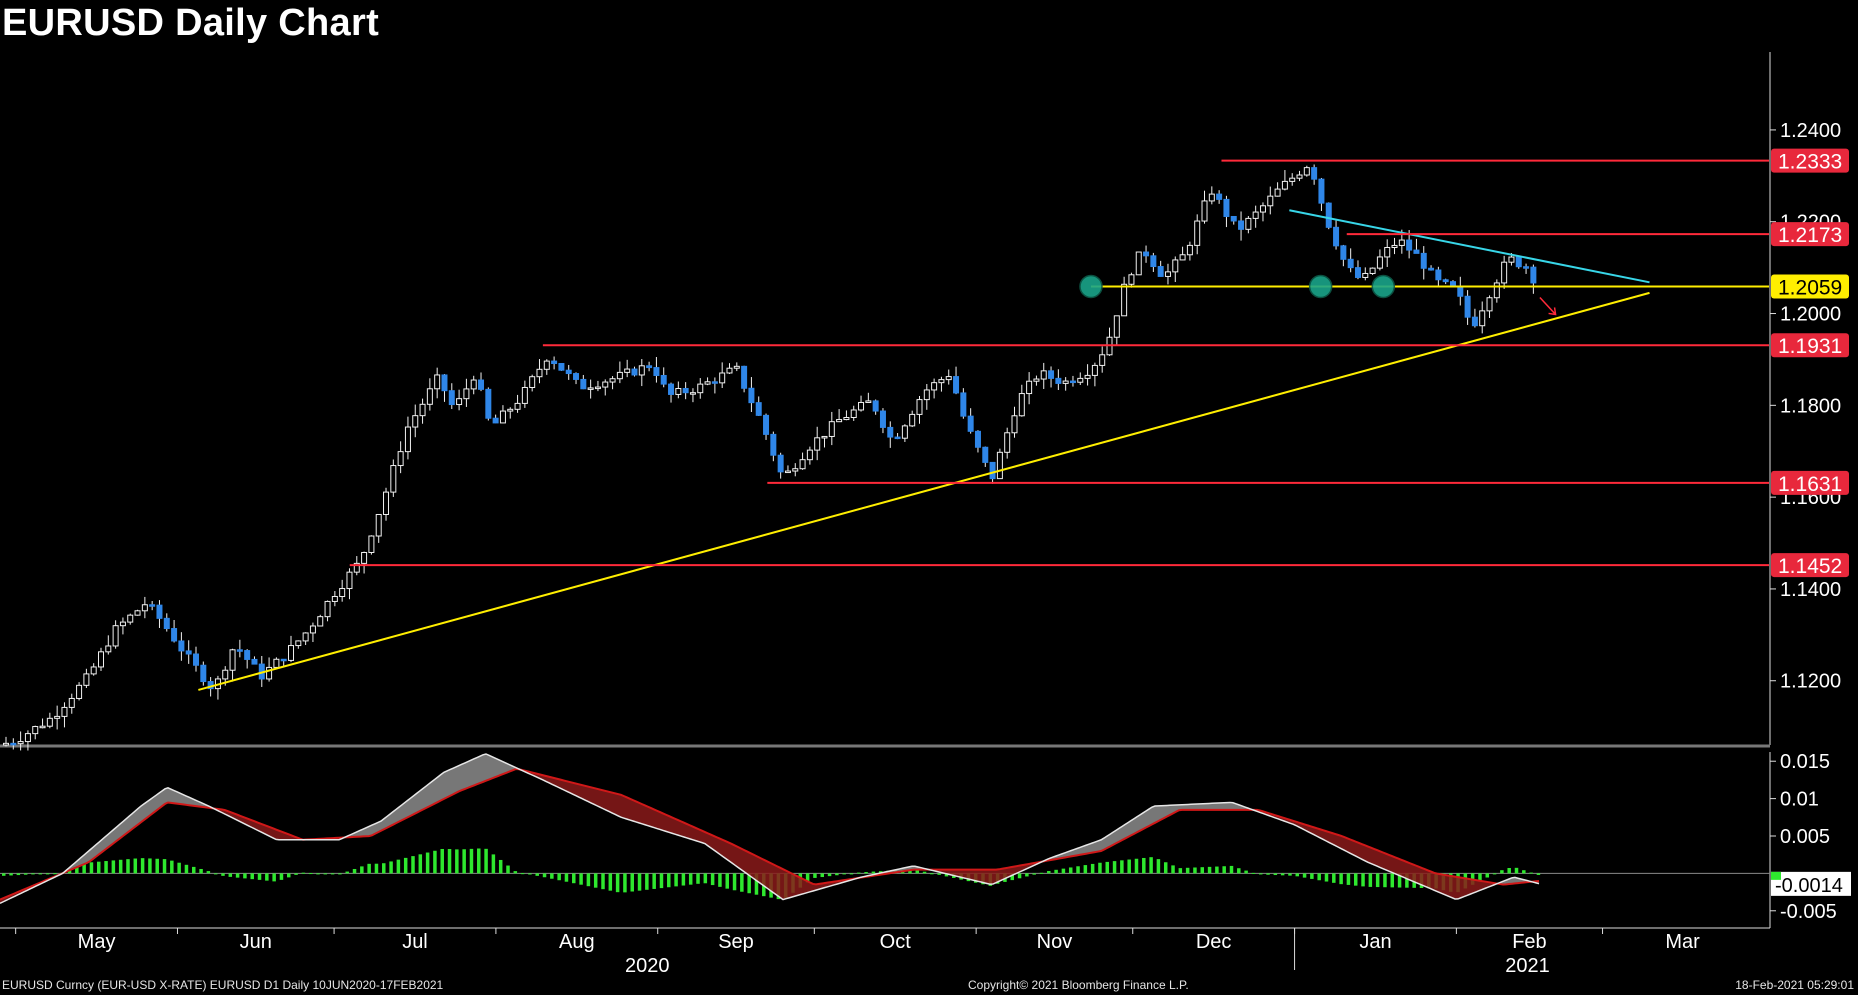 The image size is (1858, 995). I want to click on level-tag-label: 1.2059, so click(1810, 287).